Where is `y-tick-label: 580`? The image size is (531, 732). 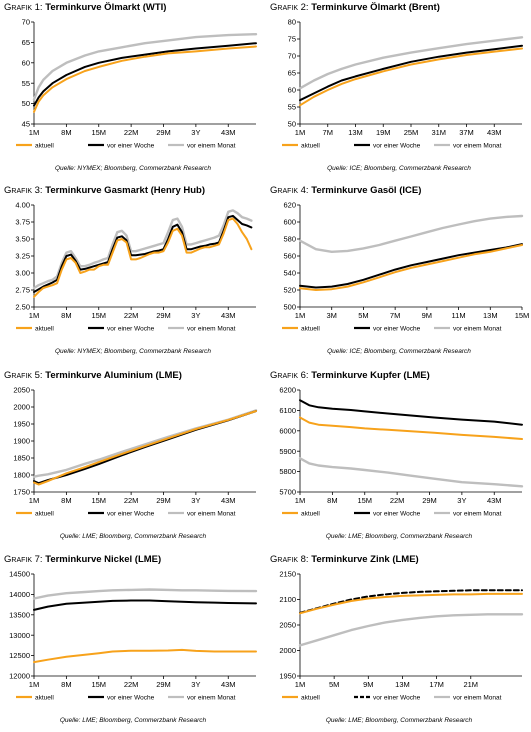 y-tick-label: 580 is located at coordinates (289, 239).